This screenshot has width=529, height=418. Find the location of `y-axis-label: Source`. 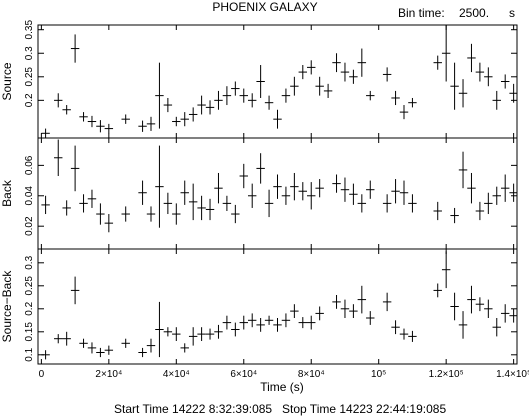

y-axis-label: Source is located at coordinates (7, 81).